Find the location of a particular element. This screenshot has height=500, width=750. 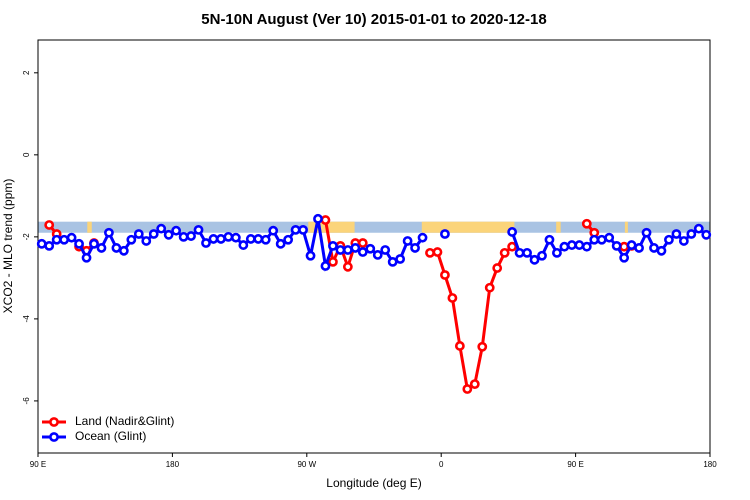

y-tick-label: 0 is located at coordinates (26, 154).